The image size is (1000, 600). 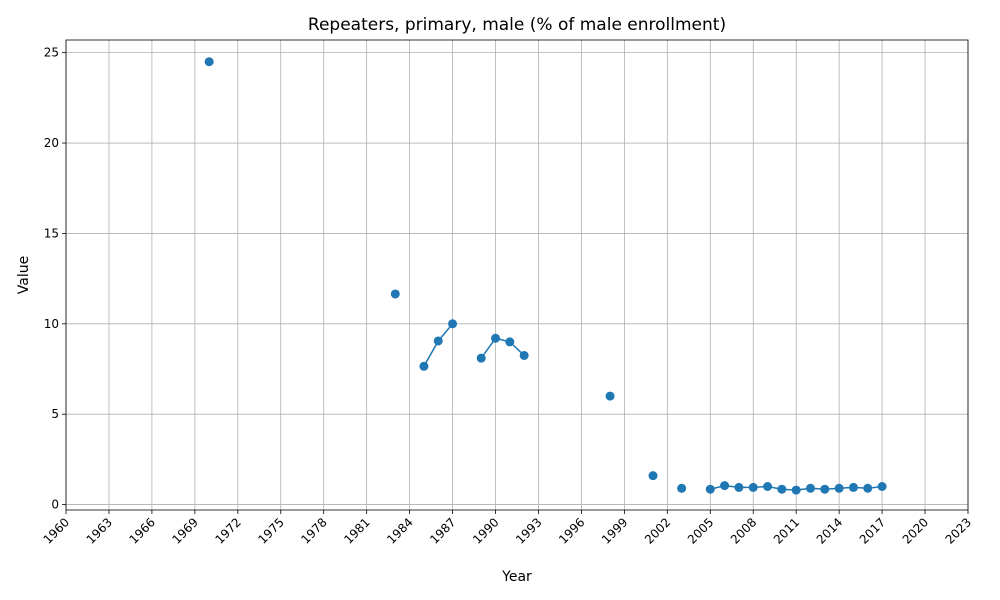 What do you see at coordinates (502, 348) in the screenshot?
I see `series-line` at bounding box center [502, 348].